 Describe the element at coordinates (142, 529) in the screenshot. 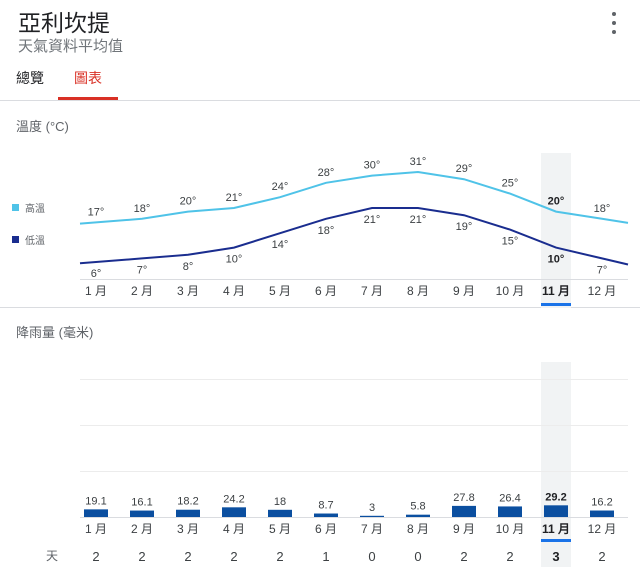

I see `precip-month-label: 2 月` at that location.